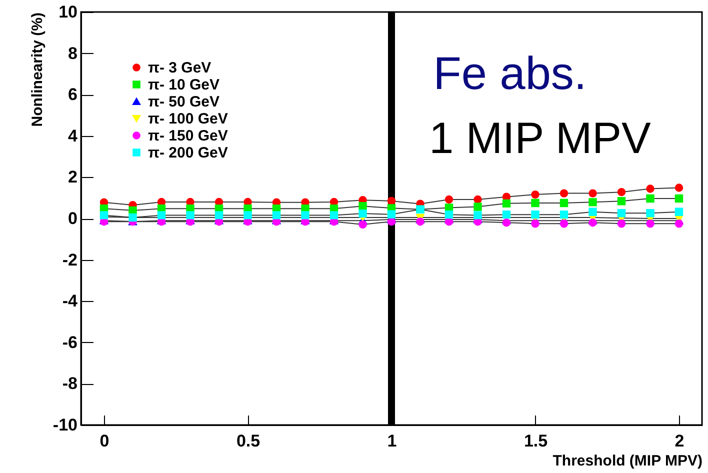 The height and width of the screenshot is (473, 708). Describe the element at coordinates (536, 441) in the screenshot. I see `x-tick-label: 1.5` at that location.